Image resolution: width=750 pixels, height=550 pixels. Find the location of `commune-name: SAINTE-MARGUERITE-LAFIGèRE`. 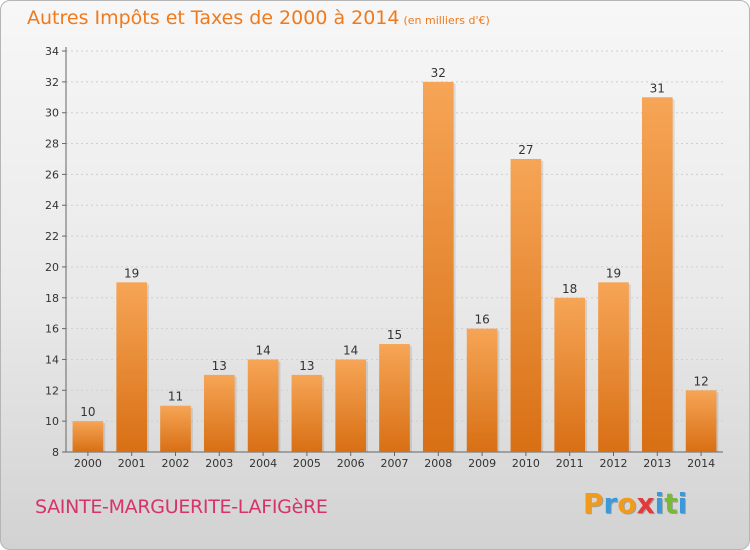

commune-name: SAINTE-MARGUERITE-LAFIGèRE is located at coordinates (181, 507).